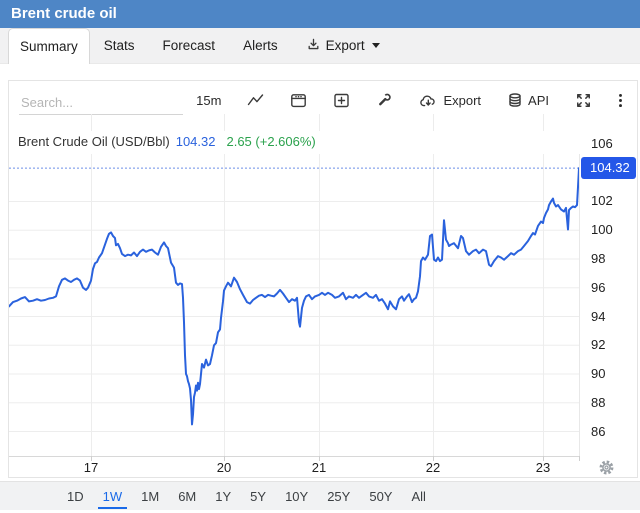 The height and width of the screenshot is (513, 640). I want to click on calendar-icon, so click(298, 100).